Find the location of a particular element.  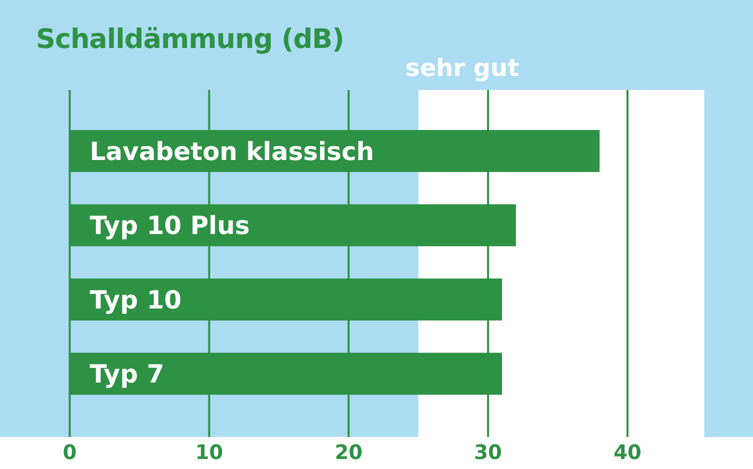

x-tick-label: 40 is located at coordinates (628, 452).